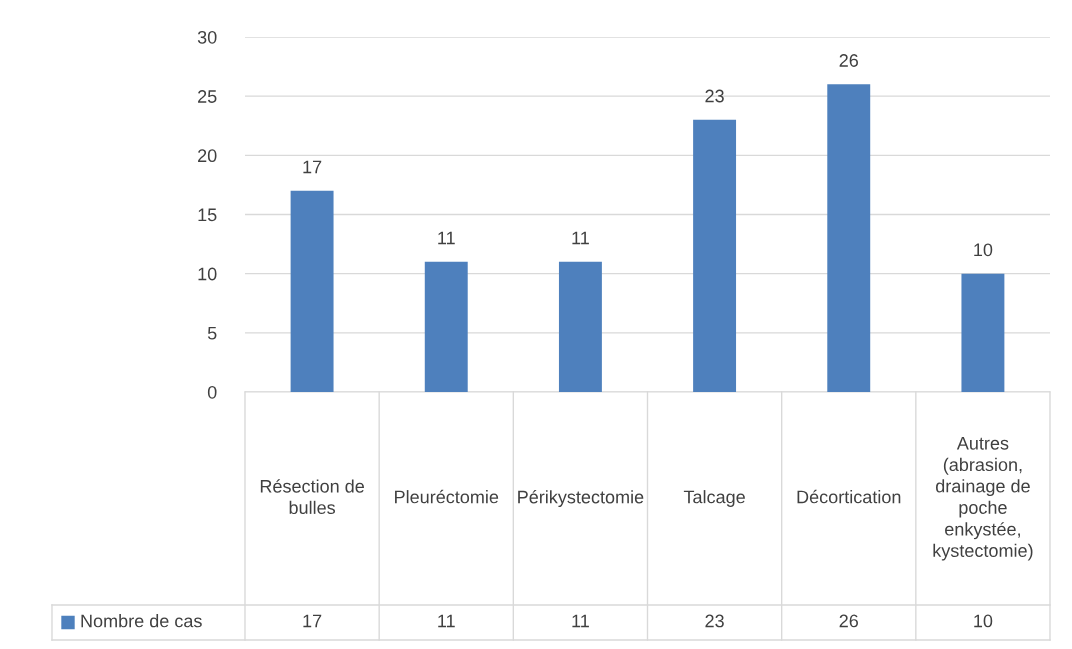 Image resolution: width=1072 pixels, height=649 pixels. Describe the element at coordinates (714, 621) in the screenshot. I see `text: 23` at that location.